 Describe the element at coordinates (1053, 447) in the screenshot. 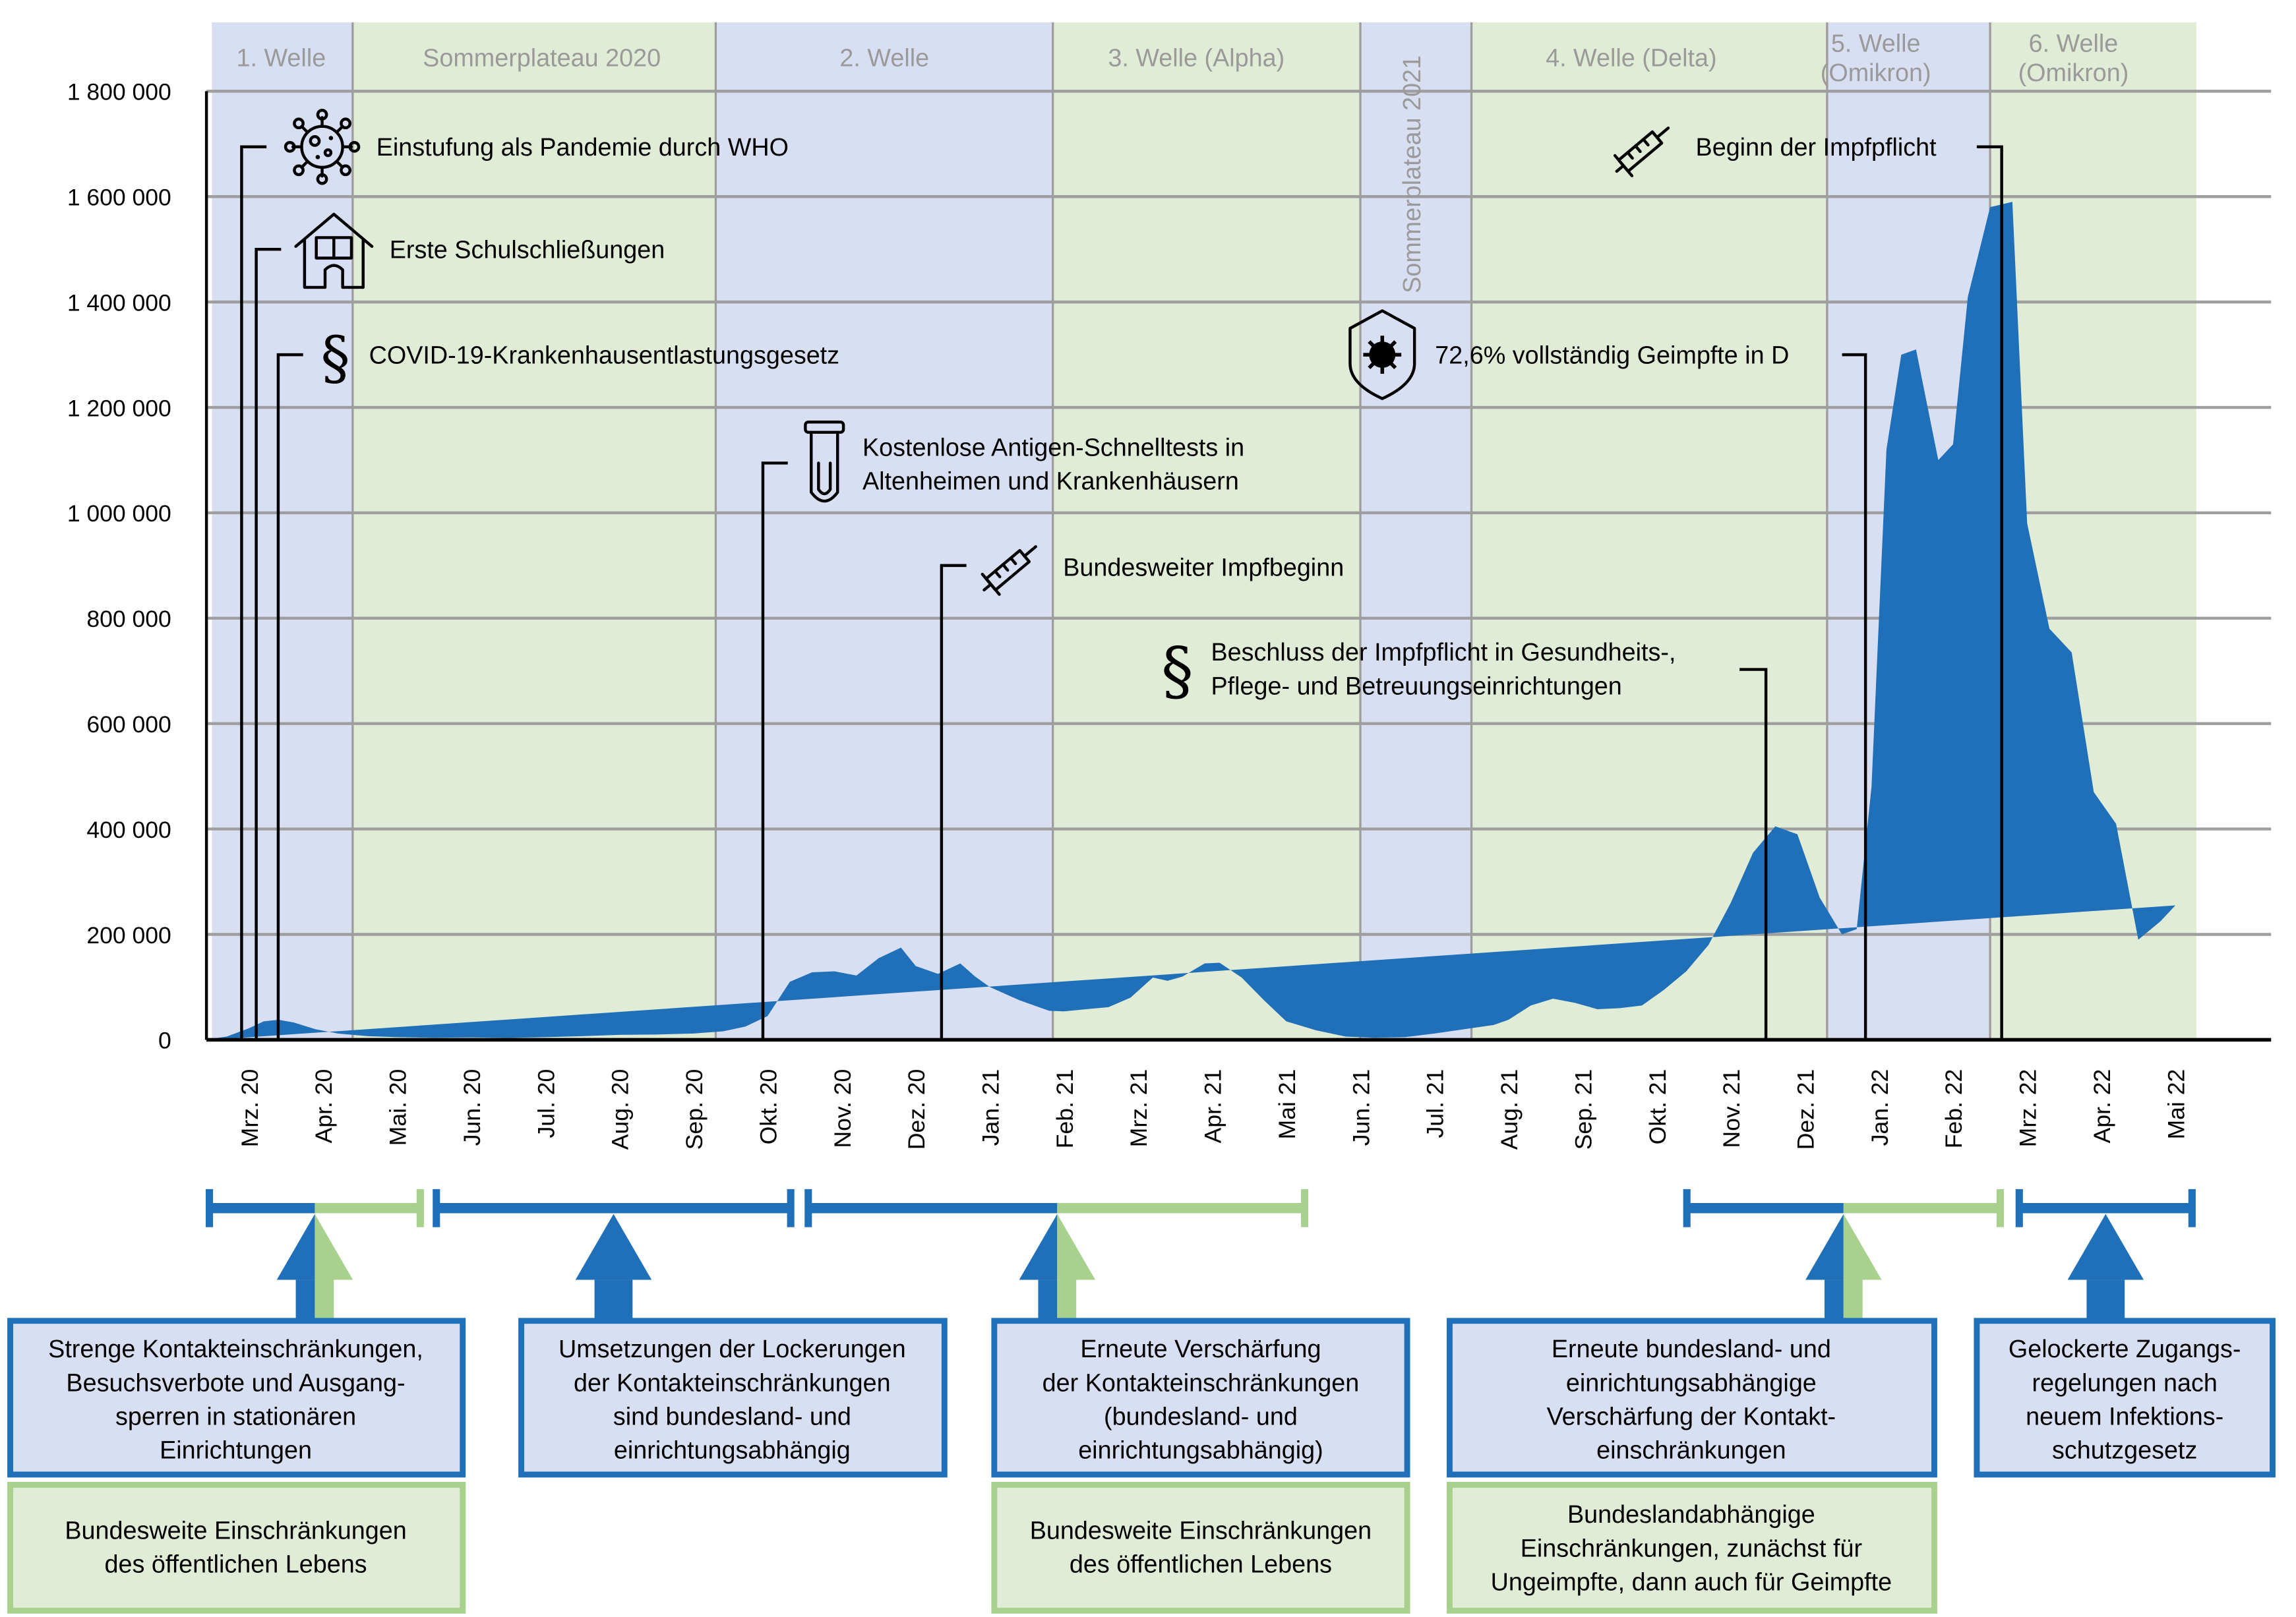

I see `annotation-tests-1: Kostenlose Antigen-Schnelltests in` at that location.